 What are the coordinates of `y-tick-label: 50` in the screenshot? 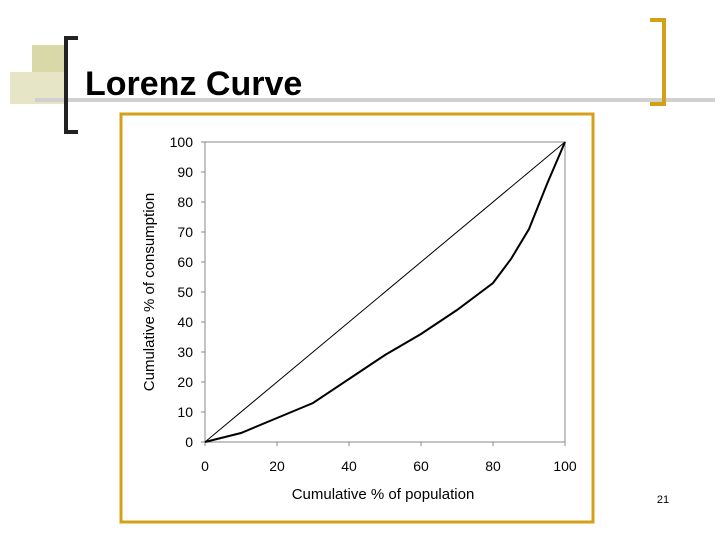 It's located at (185, 292).